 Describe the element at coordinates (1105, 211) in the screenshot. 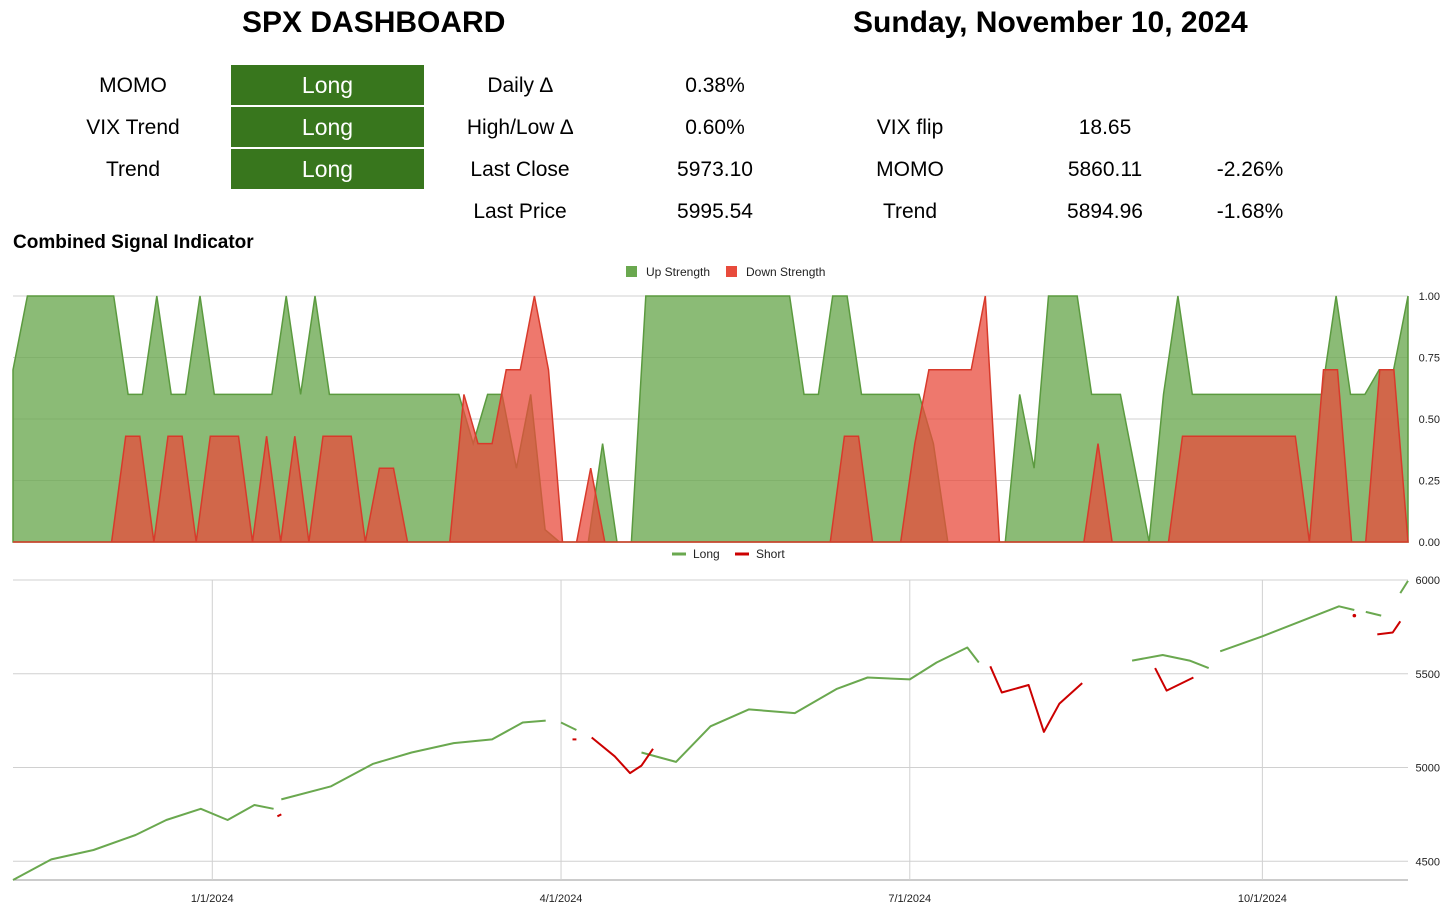

I see `level-value-trend: 5894.96` at that location.